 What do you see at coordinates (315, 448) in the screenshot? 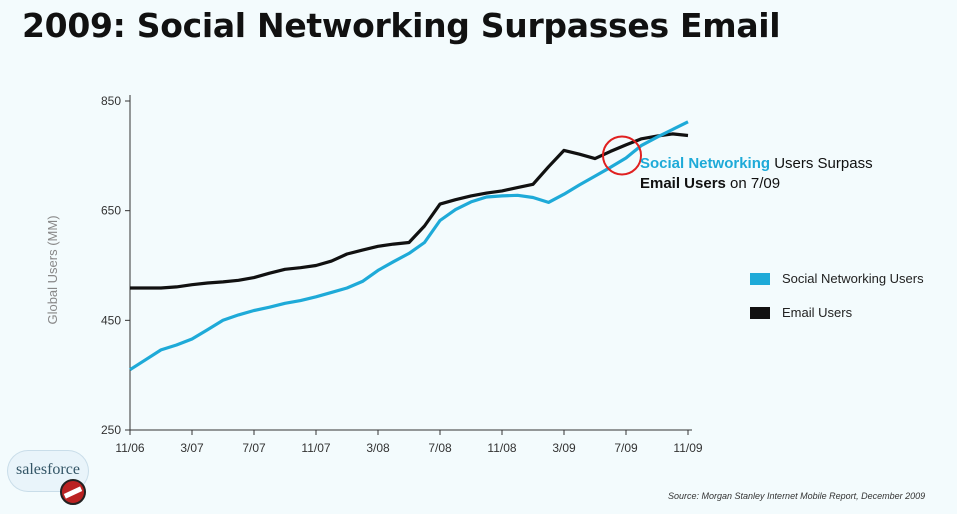
I see `x-tick-label: 11/07` at bounding box center [315, 448].